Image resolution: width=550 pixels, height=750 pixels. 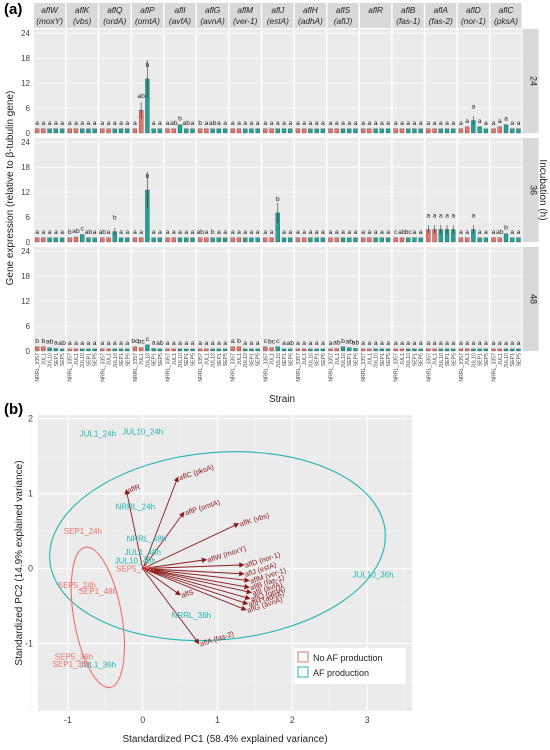 What do you see at coordinates (180, 119) in the screenshot?
I see `significance-letter: b` at bounding box center [180, 119].